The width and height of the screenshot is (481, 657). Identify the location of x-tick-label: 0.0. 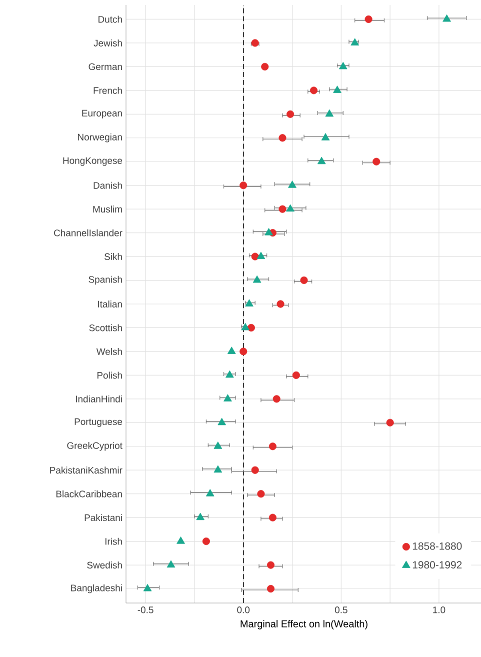
(243, 610).